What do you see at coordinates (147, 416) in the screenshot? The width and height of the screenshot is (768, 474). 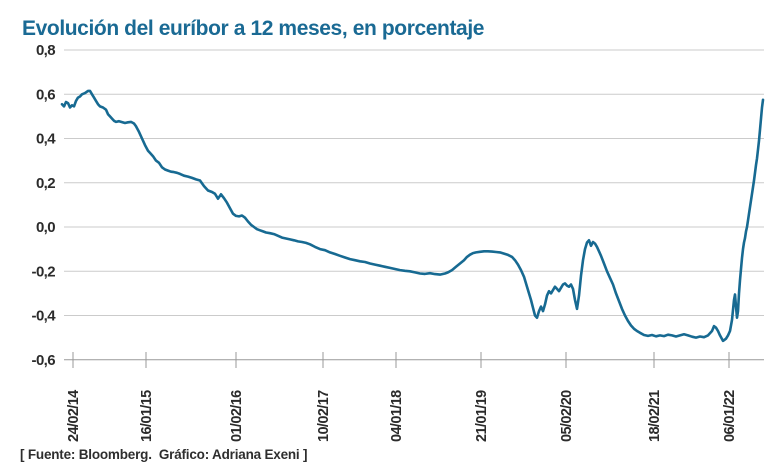 I see `x-axis-label: 16/01/15` at bounding box center [147, 416].